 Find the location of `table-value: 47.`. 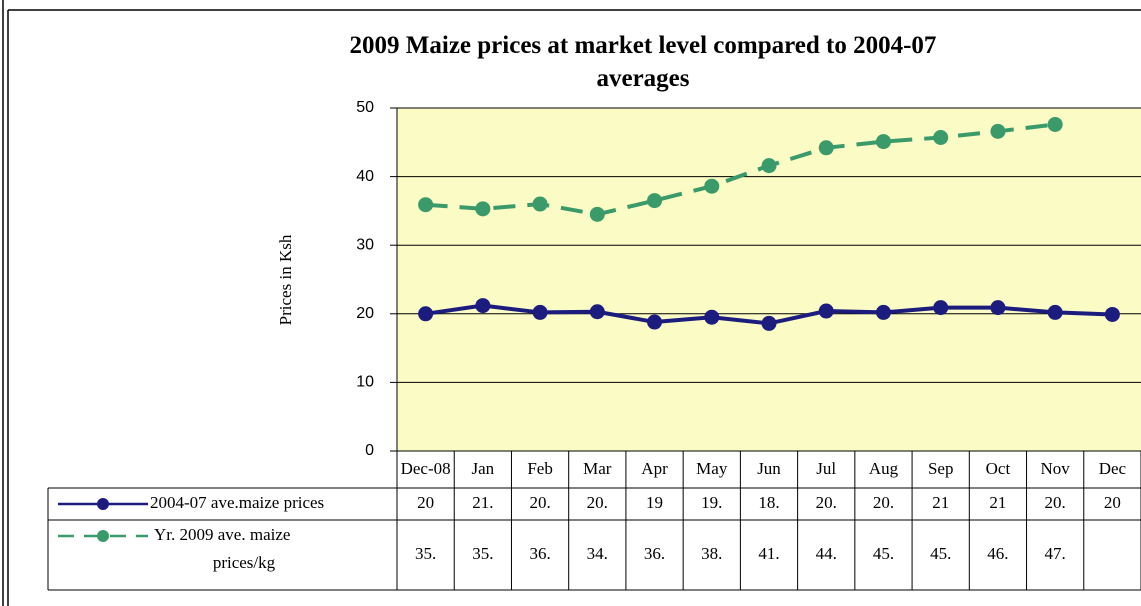

table-value: 47. is located at coordinates (1055, 553).